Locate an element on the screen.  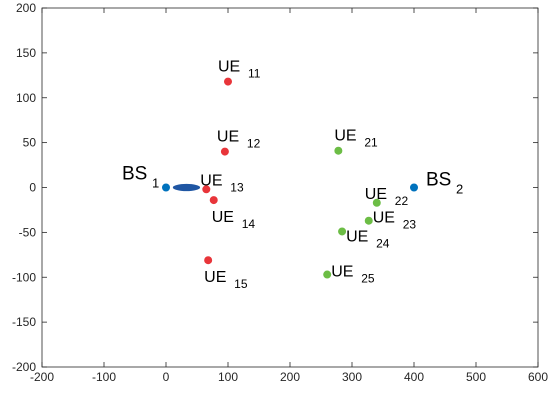
x-tick-label: 600 is located at coordinates (538, 377).